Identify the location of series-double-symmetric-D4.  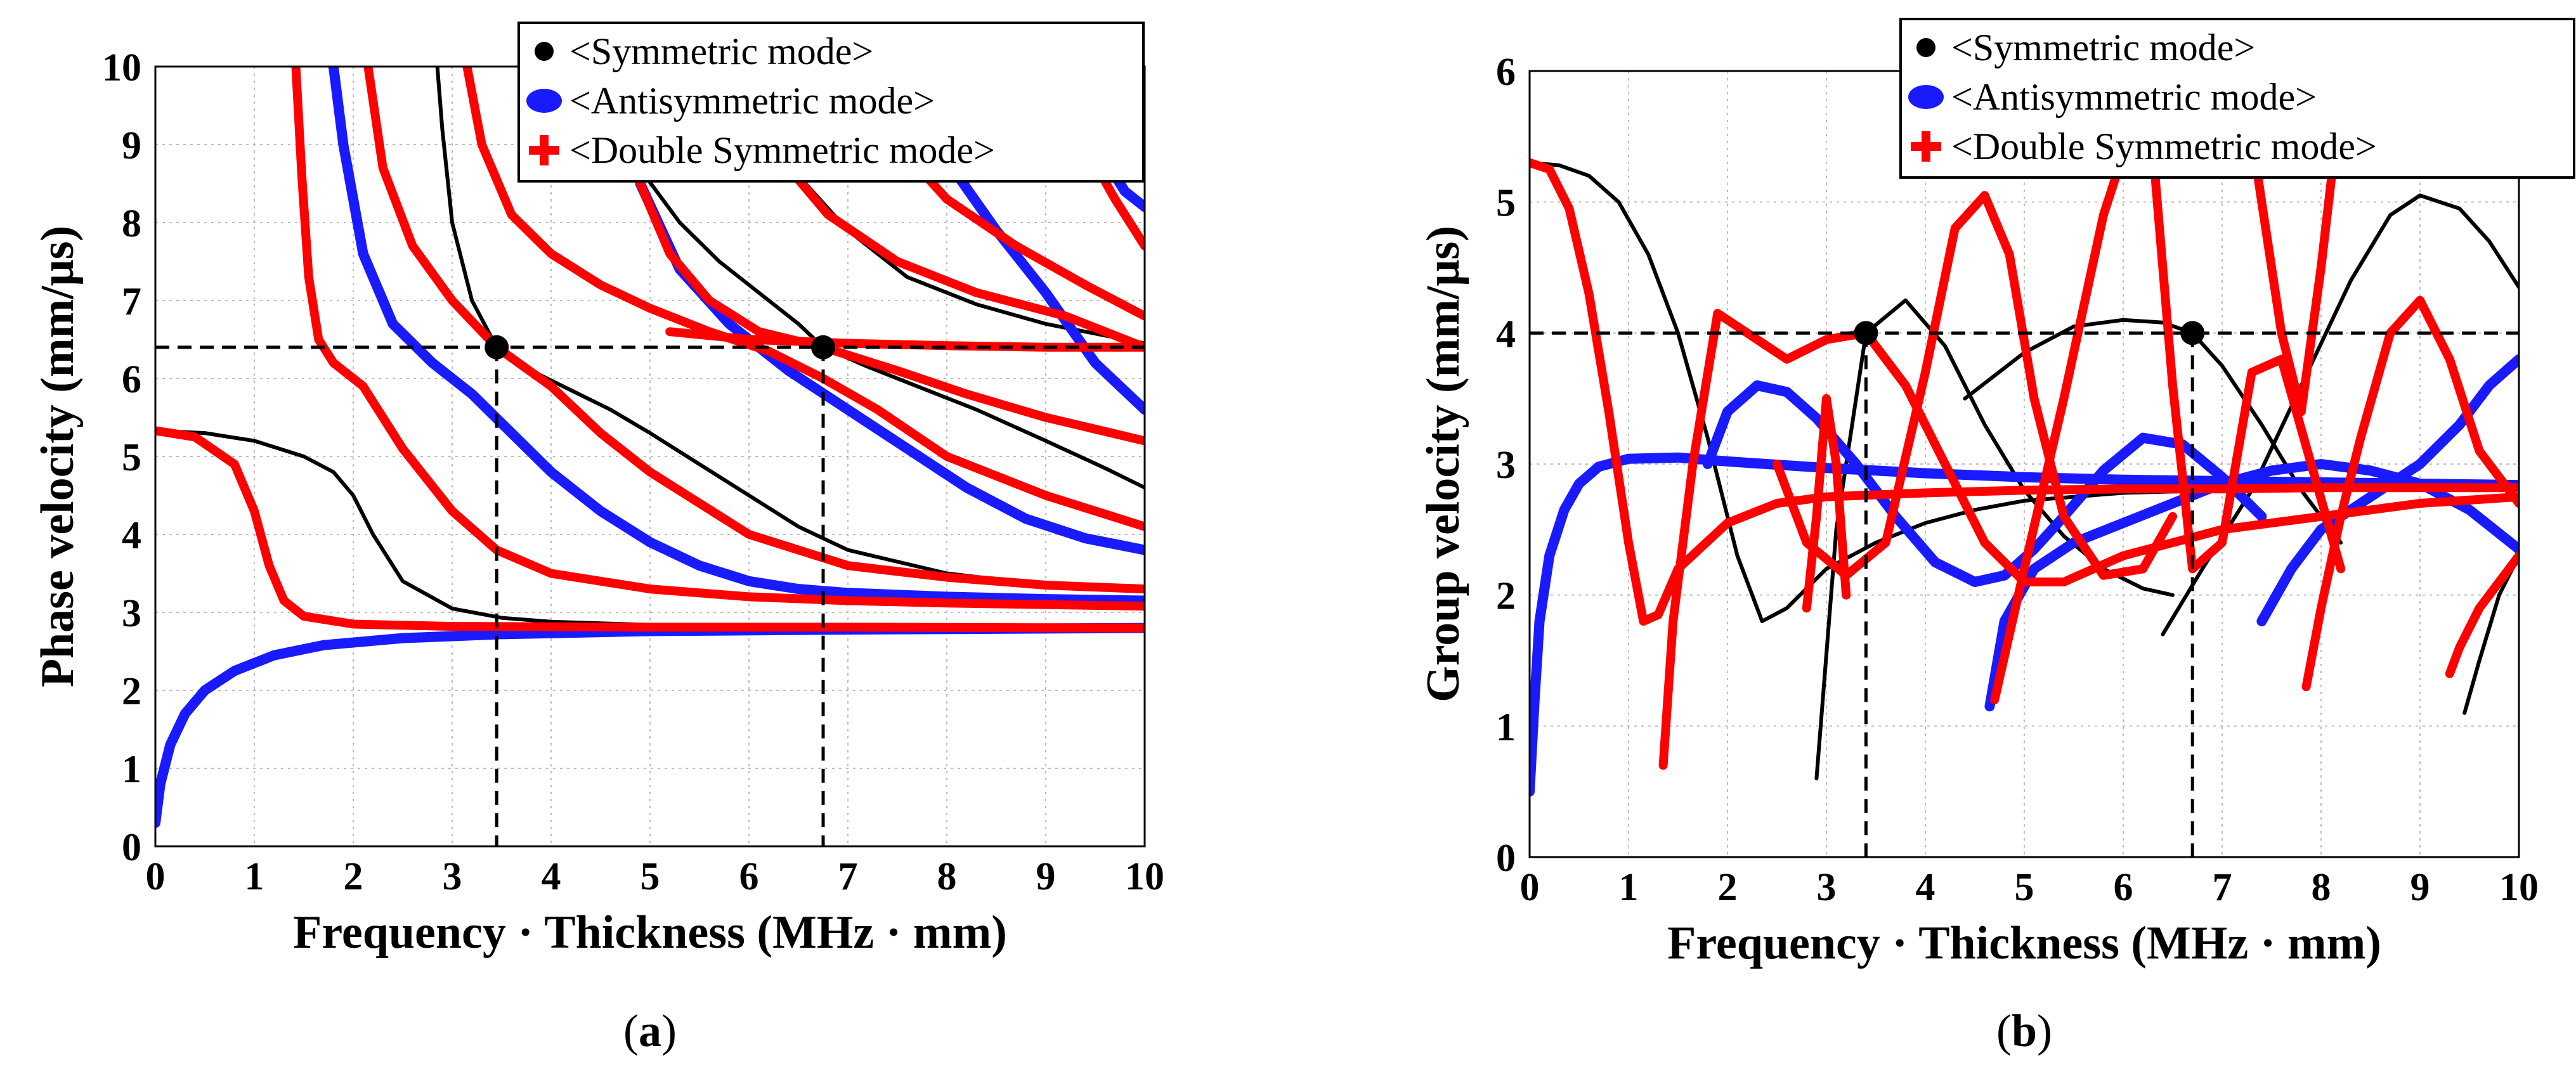
(2410, 493).